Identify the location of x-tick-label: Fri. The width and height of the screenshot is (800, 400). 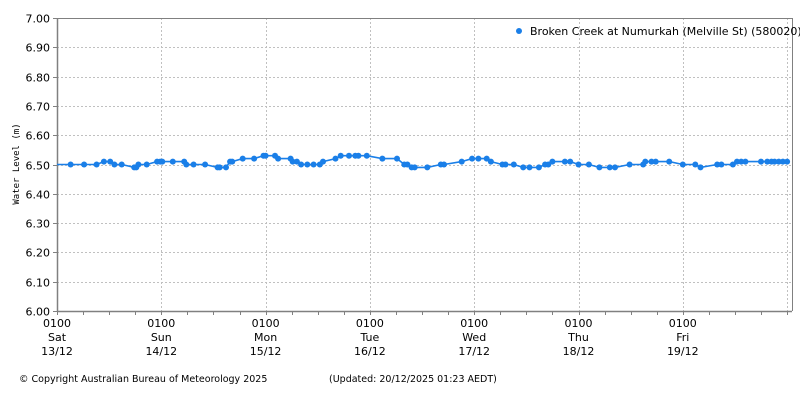
(682, 337).